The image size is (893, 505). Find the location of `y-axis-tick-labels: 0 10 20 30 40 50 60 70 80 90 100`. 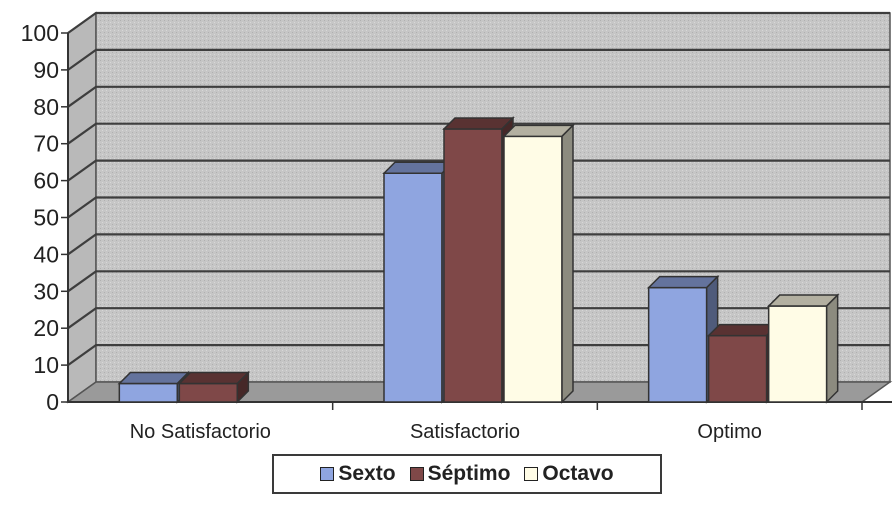

y-axis-tick-labels: 0 10 20 30 40 50 60 70 80 90 100 is located at coordinates (40, 217).